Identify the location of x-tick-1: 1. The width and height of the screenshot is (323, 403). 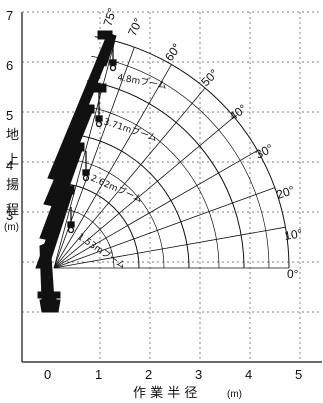
(98, 374).